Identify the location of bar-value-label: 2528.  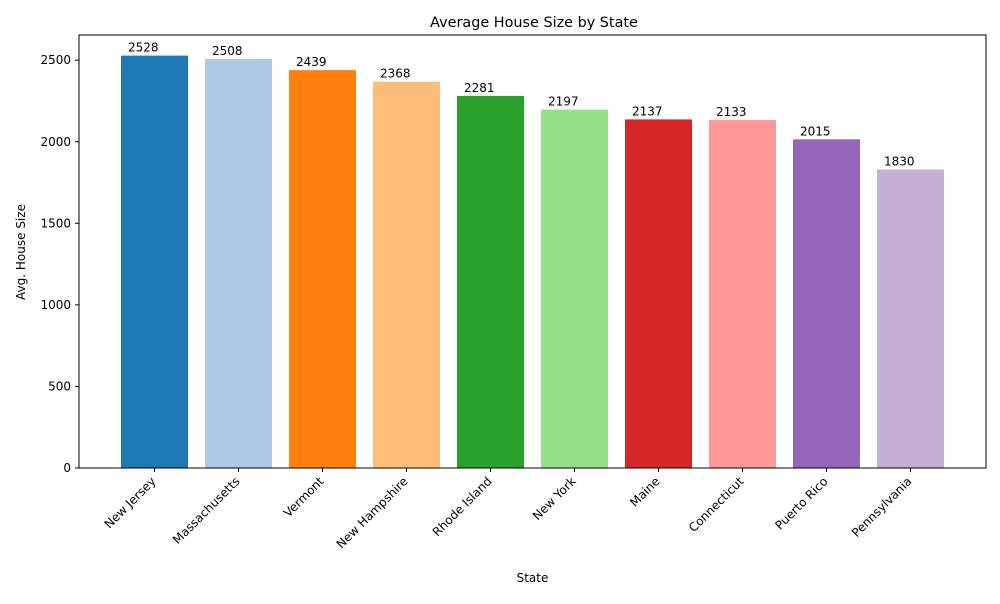
(143, 48).